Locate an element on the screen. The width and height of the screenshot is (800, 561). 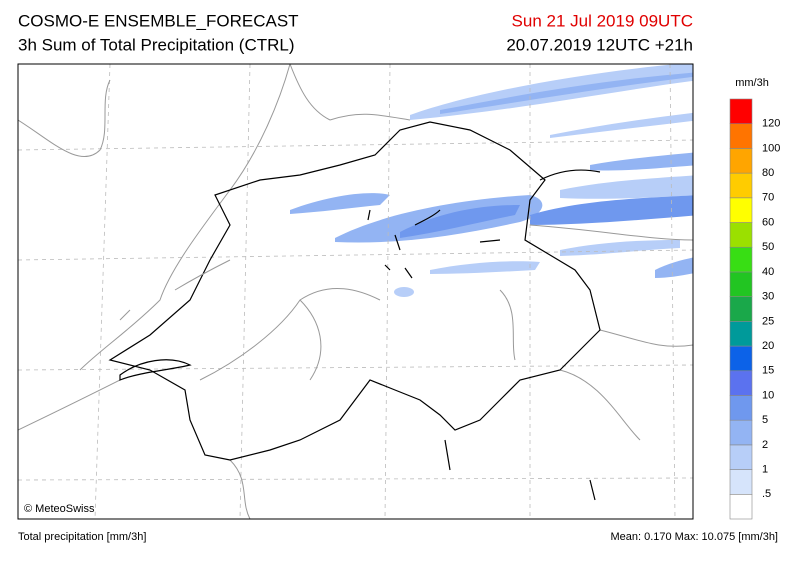
title: COSMO-E ENSEMBLE_FORECAST is located at coordinates (158, 20).